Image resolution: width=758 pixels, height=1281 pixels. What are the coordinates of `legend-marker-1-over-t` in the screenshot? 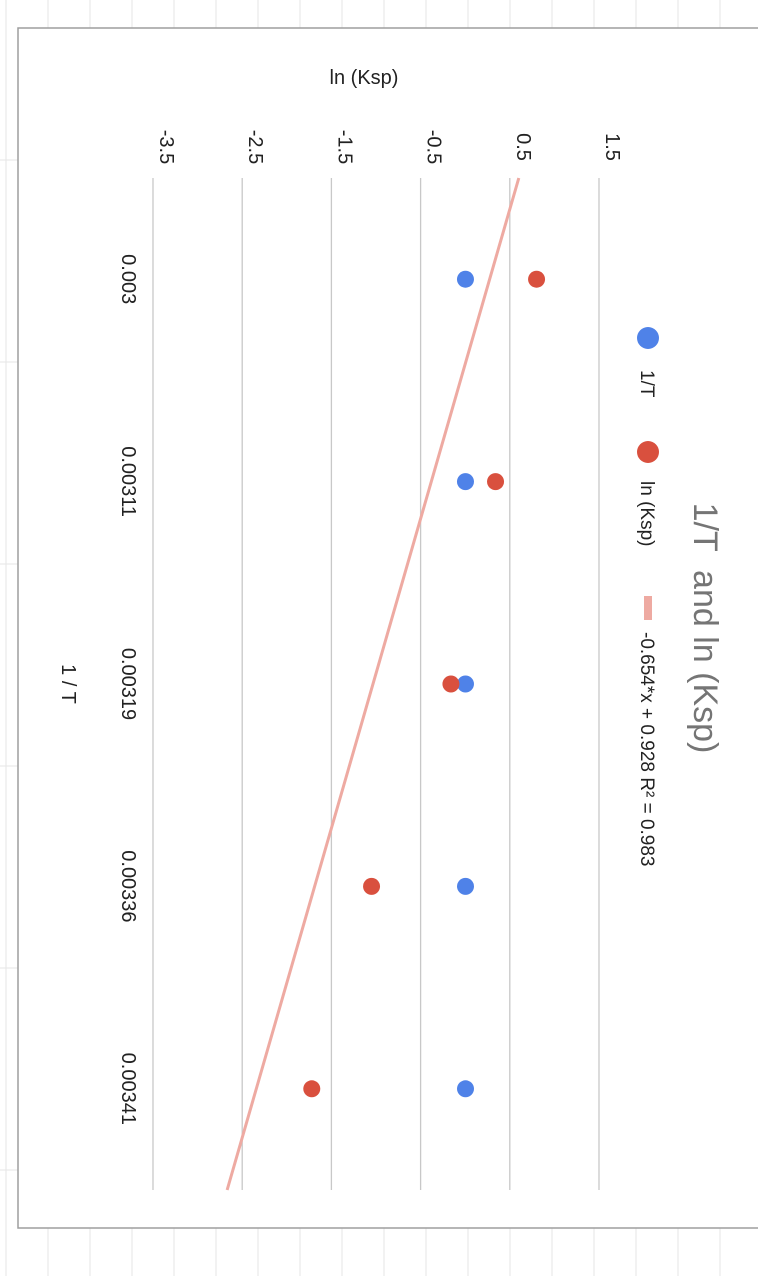 It's located at (648, 338).